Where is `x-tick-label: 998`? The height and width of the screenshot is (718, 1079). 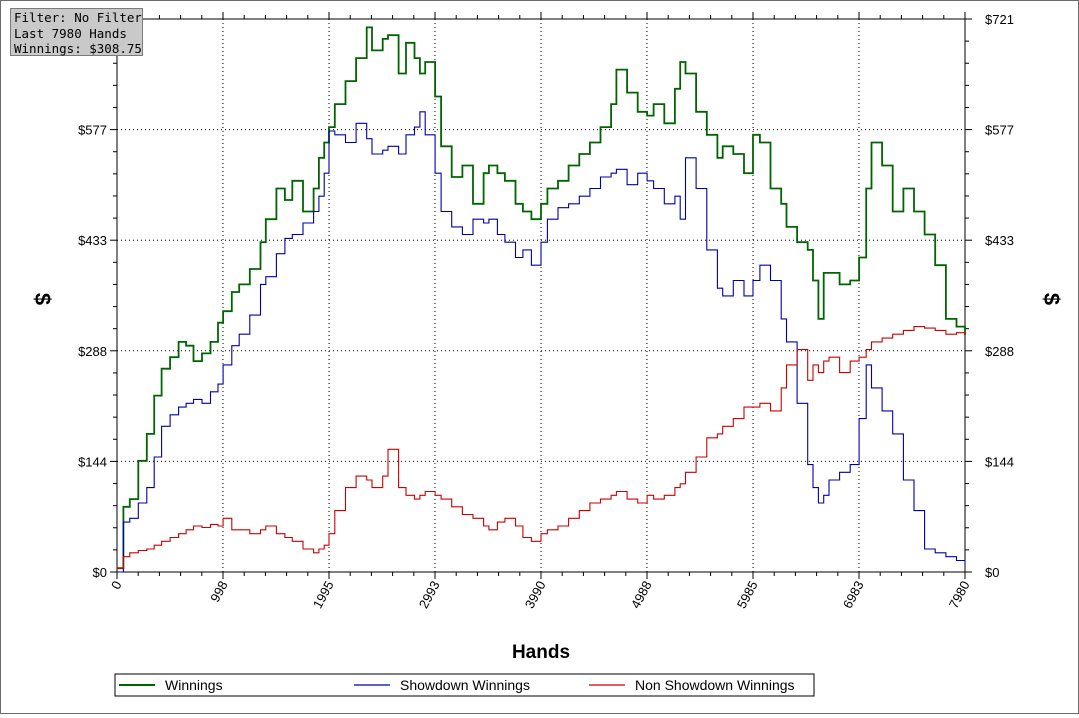 x-tick-label: 998 is located at coordinates (218, 591).